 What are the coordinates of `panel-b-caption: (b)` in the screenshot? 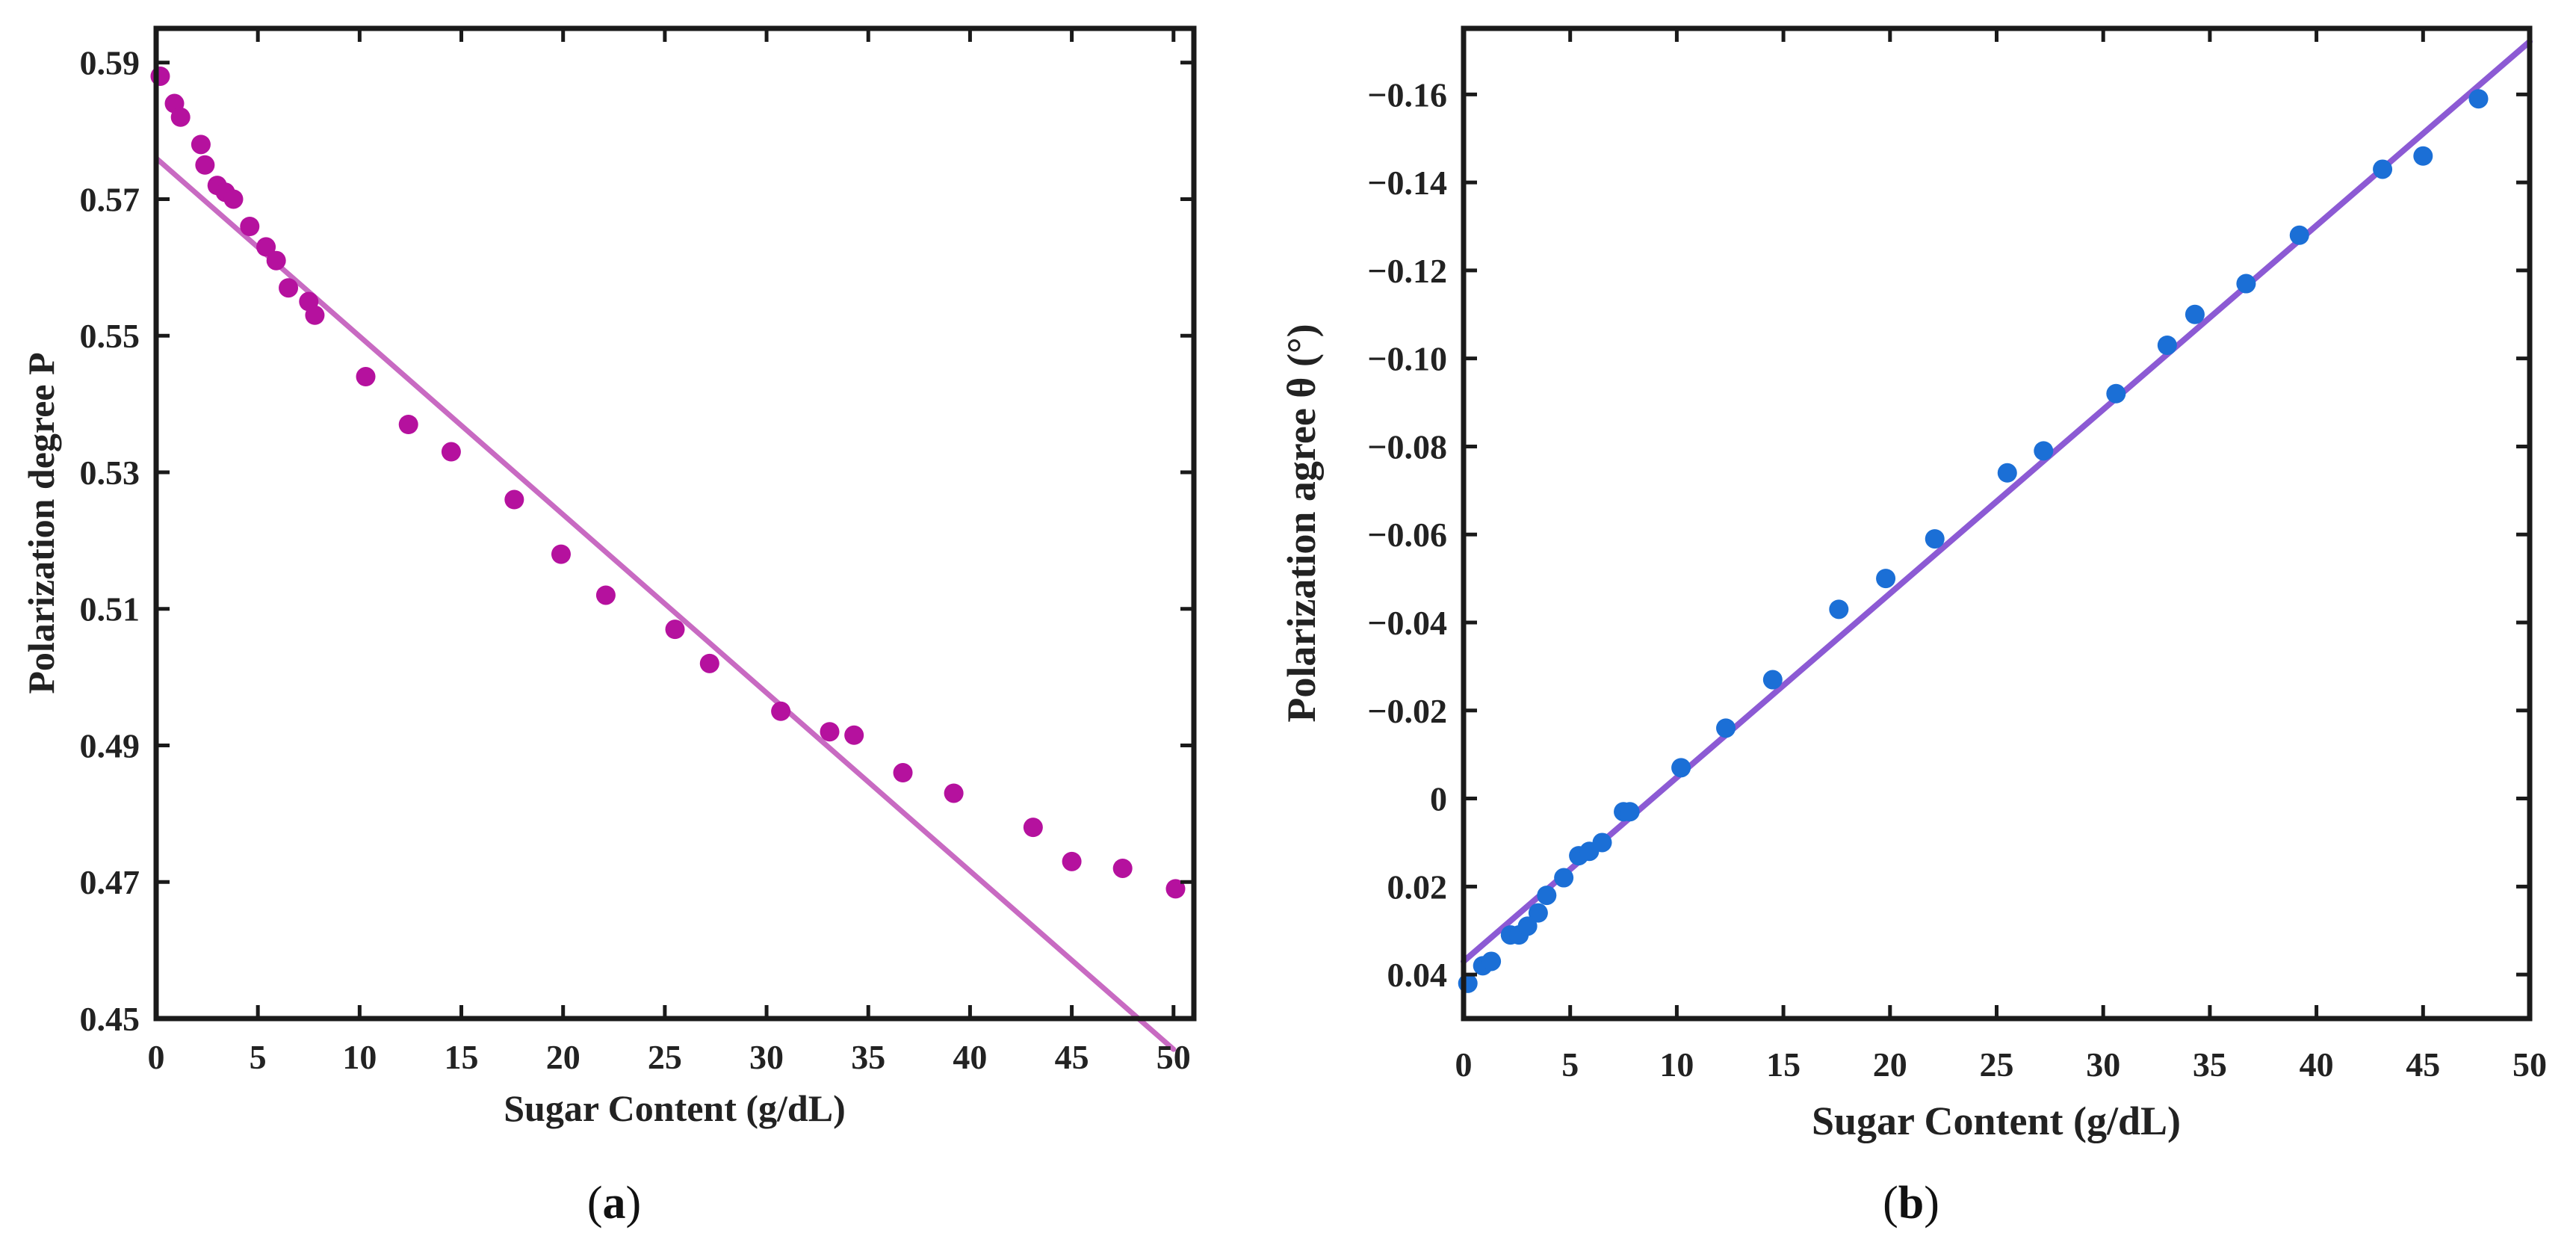 It's located at (1911, 1203).